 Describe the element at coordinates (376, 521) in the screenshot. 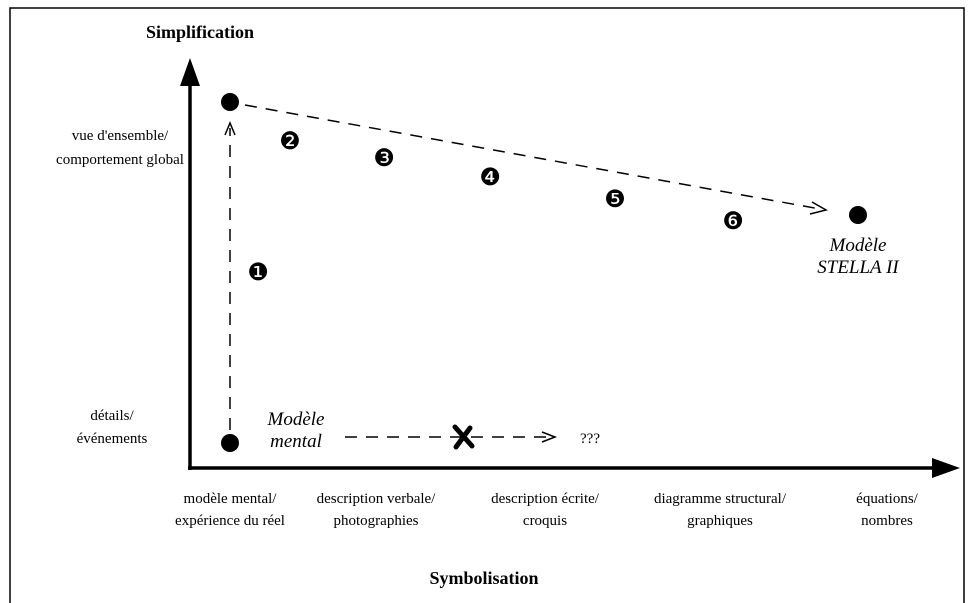

I see `x-level: photographies` at that location.